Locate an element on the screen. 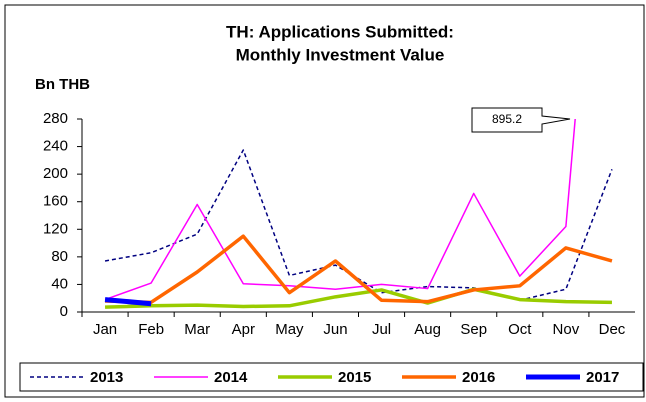  x-tick-label: Apr is located at coordinates (243, 329).